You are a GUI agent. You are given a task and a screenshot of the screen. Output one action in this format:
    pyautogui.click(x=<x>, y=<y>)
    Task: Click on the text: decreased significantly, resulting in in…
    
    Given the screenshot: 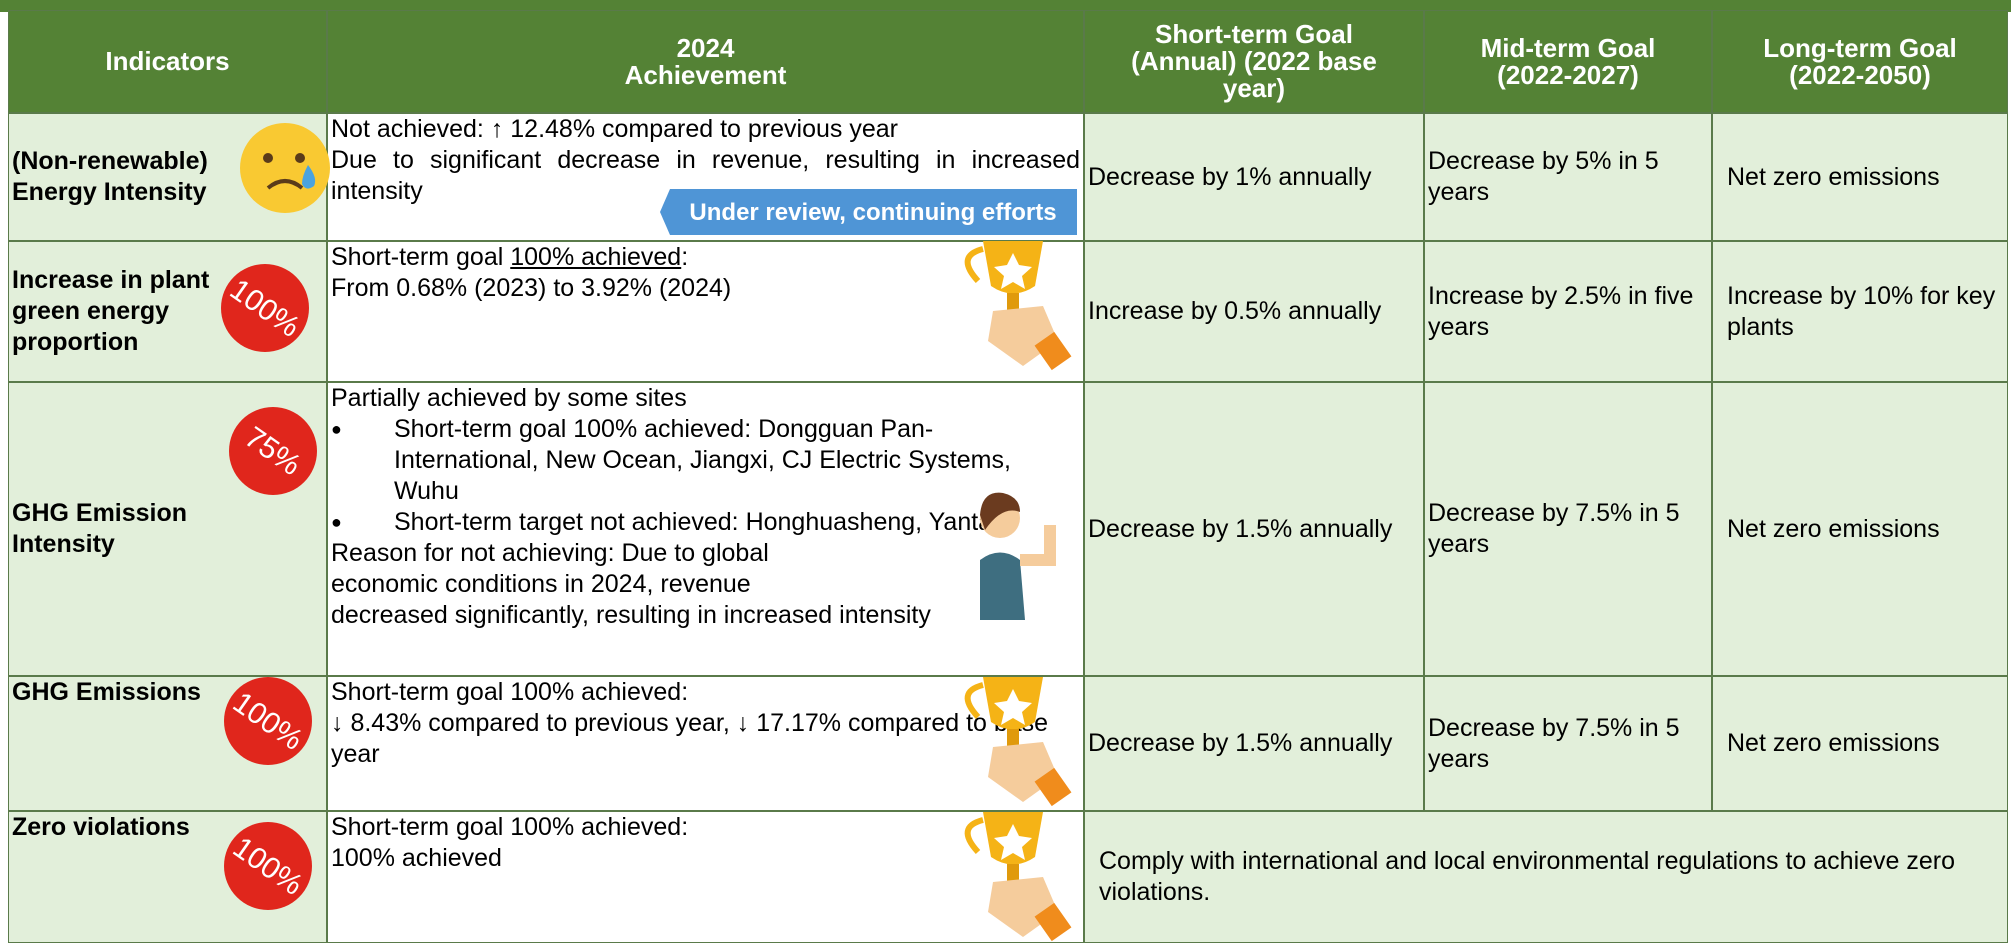 What is the action you would take?
    pyautogui.click(x=631, y=615)
    